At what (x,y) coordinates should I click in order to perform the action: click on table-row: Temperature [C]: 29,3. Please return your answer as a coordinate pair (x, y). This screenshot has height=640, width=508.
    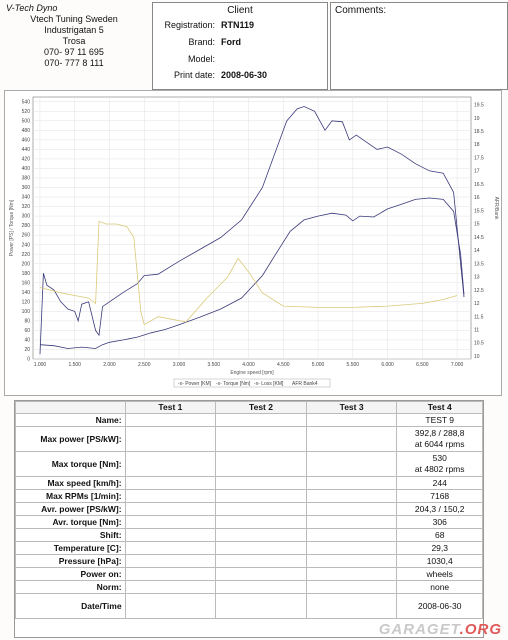
    Looking at the image, I should click on (249, 548).